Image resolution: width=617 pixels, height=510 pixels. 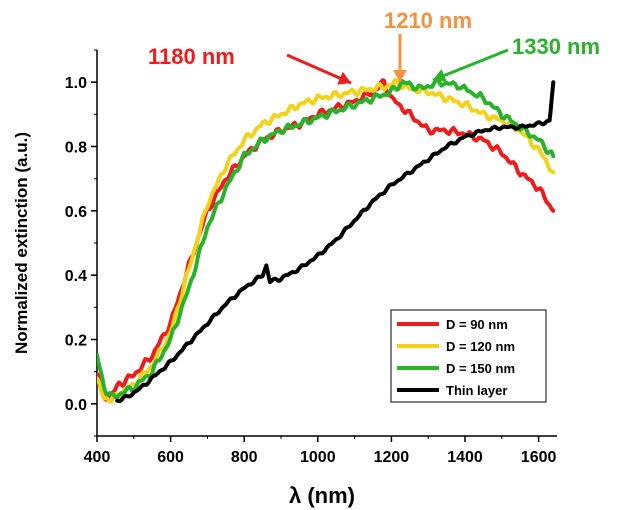 What do you see at coordinates (470, 65) in the screenshot?
I see `peak-arrow` at bounding box center [470, 65].